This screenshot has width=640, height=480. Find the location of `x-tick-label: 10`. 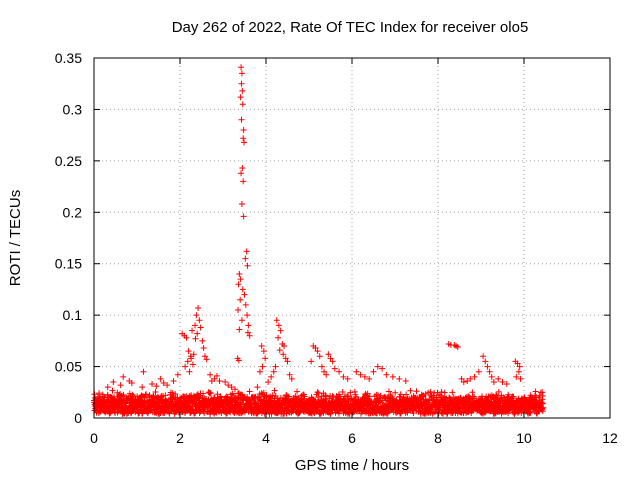

x-tick-label: 10 is located at coordinates (524, 438).